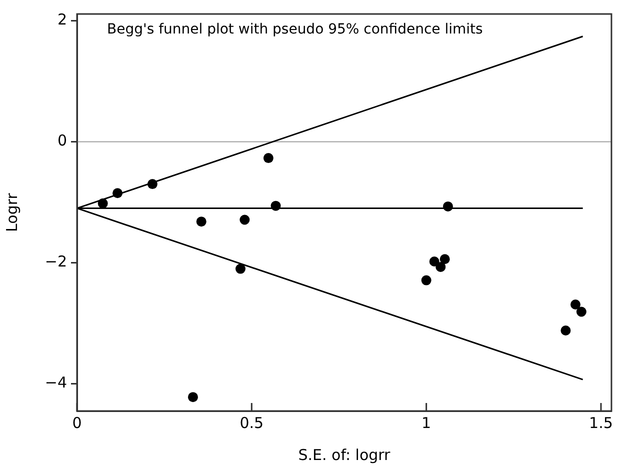 The width and height of the screenshot is (617, 469). Describe the element at coordinates (601, 423) in the screenshot. I see `x-tick-label: 1.5` at that location.